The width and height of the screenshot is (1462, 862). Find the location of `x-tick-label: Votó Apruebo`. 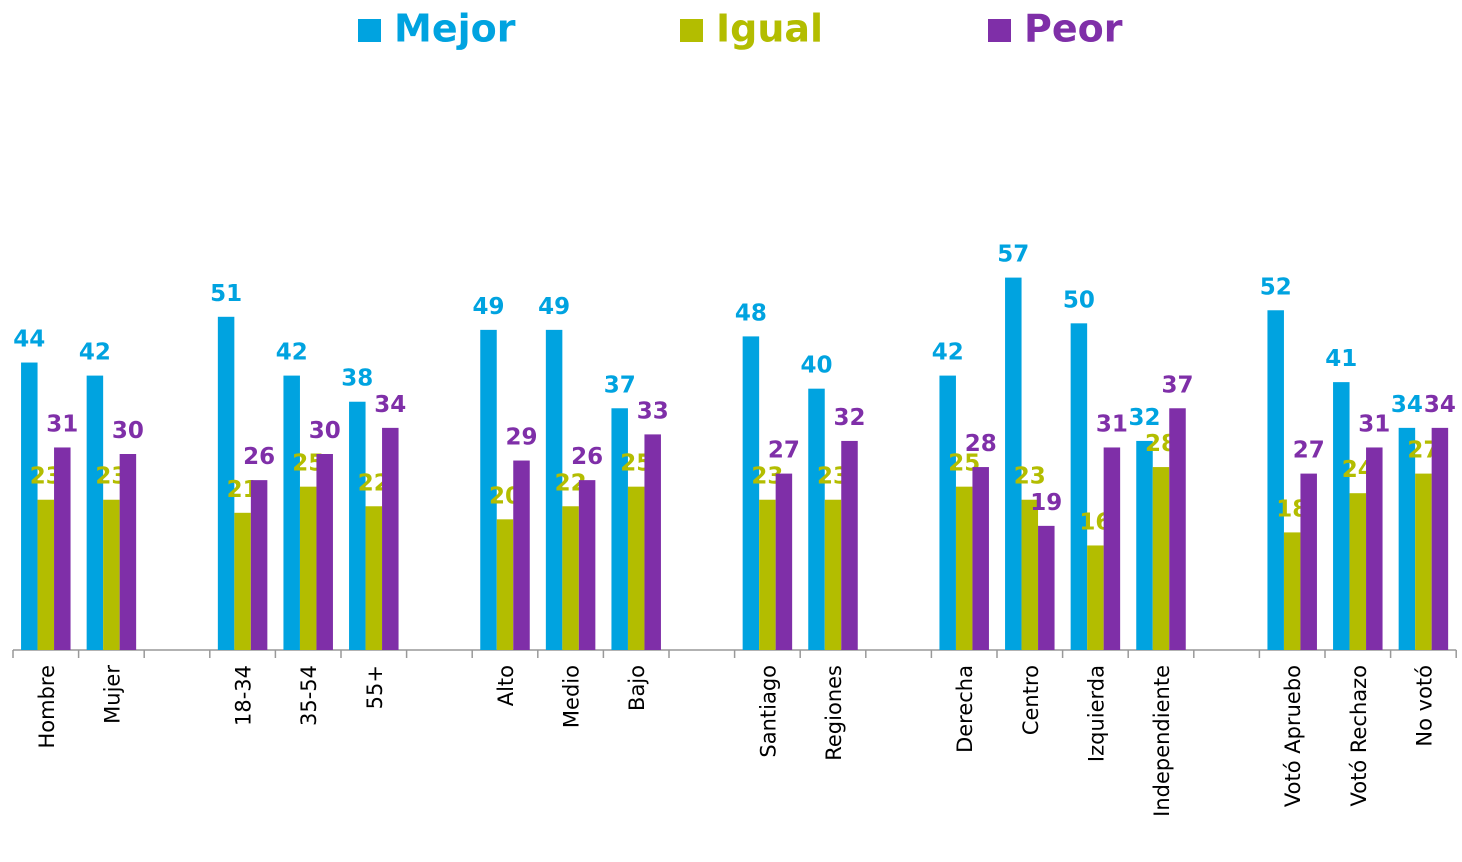

x-tick-label: Votó Apruebo is located at coordinates (1293, 736).